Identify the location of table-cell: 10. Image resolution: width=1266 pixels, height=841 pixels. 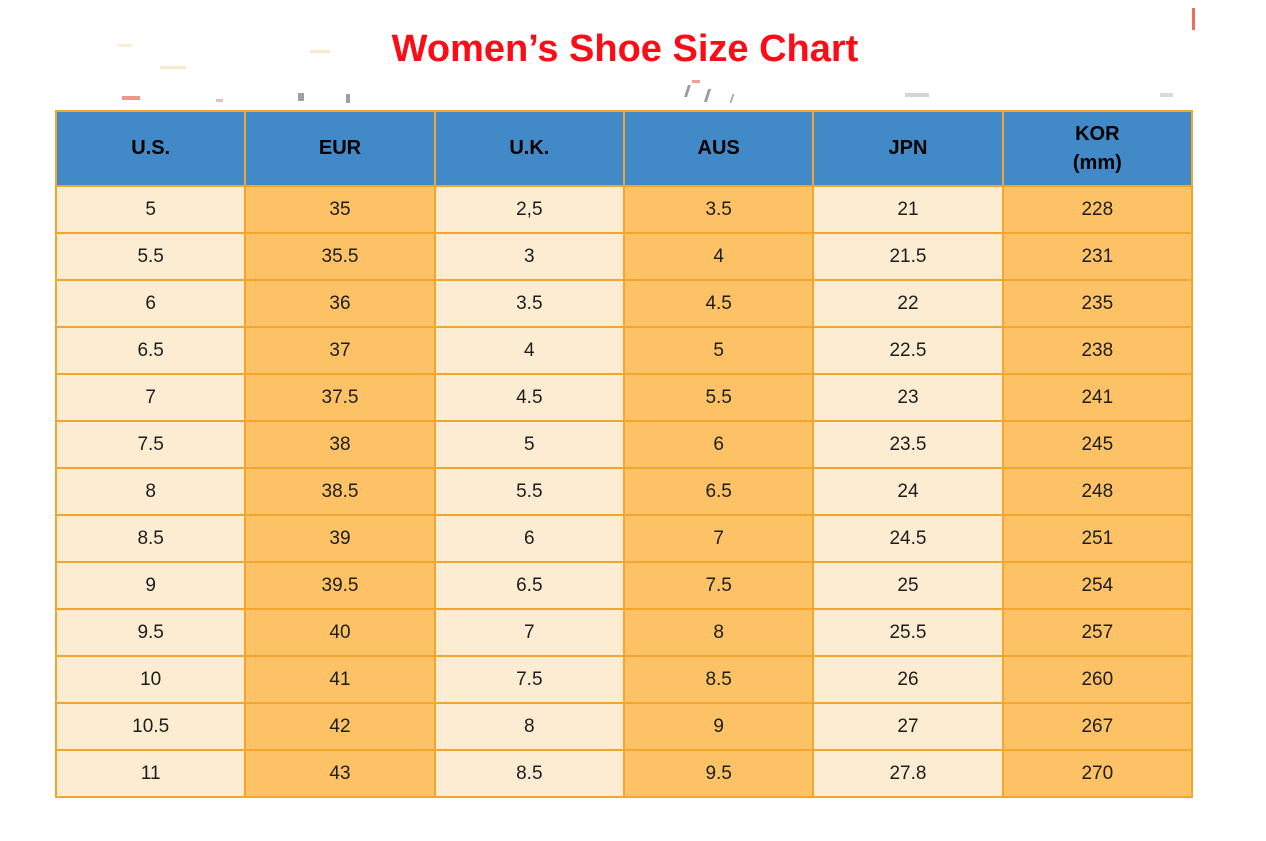
(150, 679).